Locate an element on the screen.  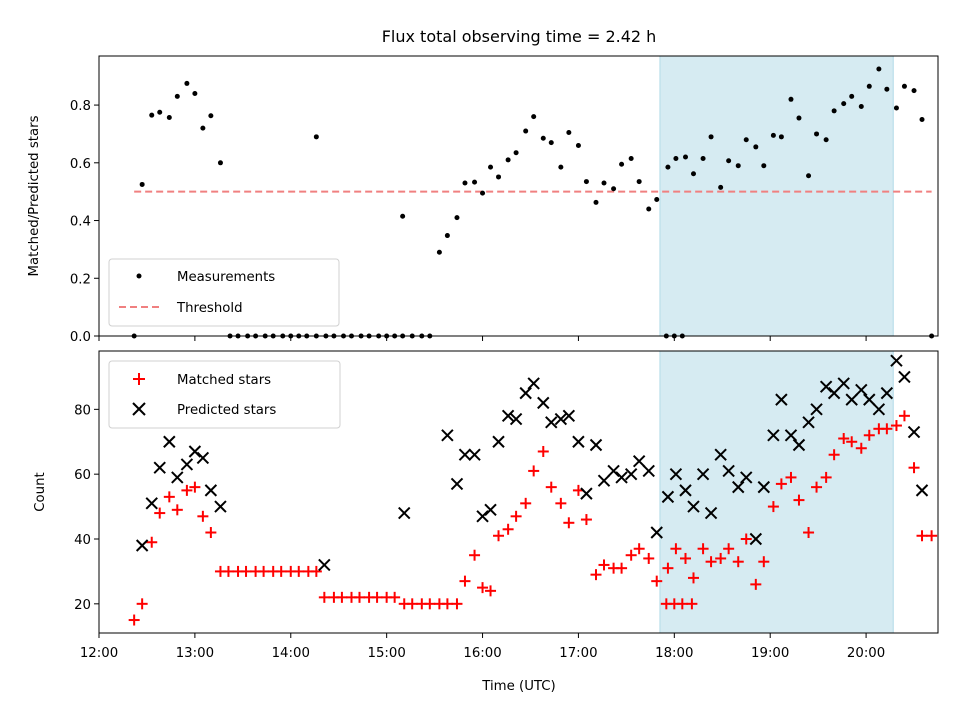
x-tick-label: 13:00 is located at coordinates (195, 653).